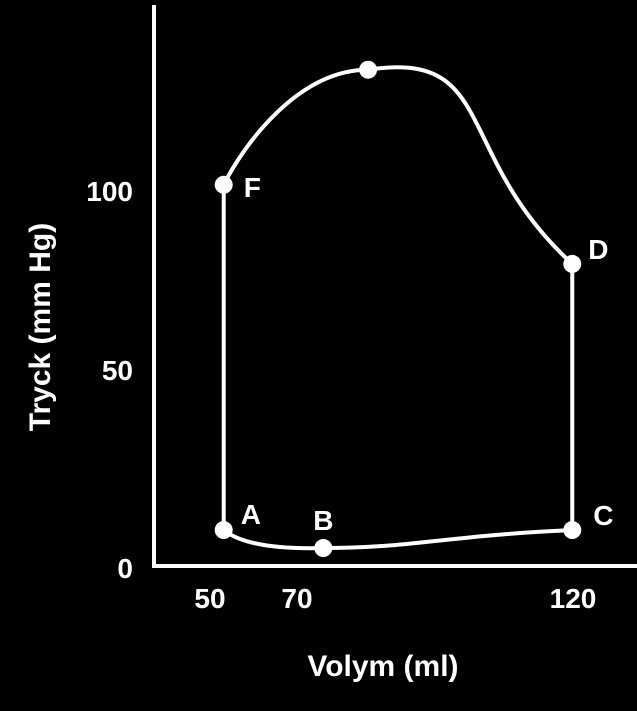 The height and width of the screenshot is (711, 637). Describe the element at coordinates (572, 530) in the screenshot. I see `point-c` at that location.